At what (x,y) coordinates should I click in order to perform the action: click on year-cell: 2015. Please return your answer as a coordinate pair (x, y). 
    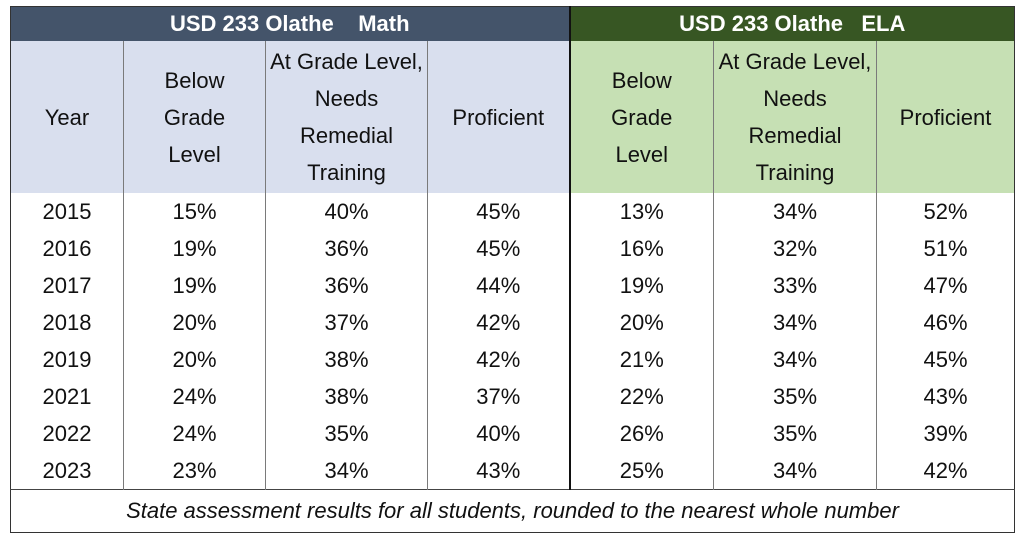
    Looking at the image, I should click on (67, 211).